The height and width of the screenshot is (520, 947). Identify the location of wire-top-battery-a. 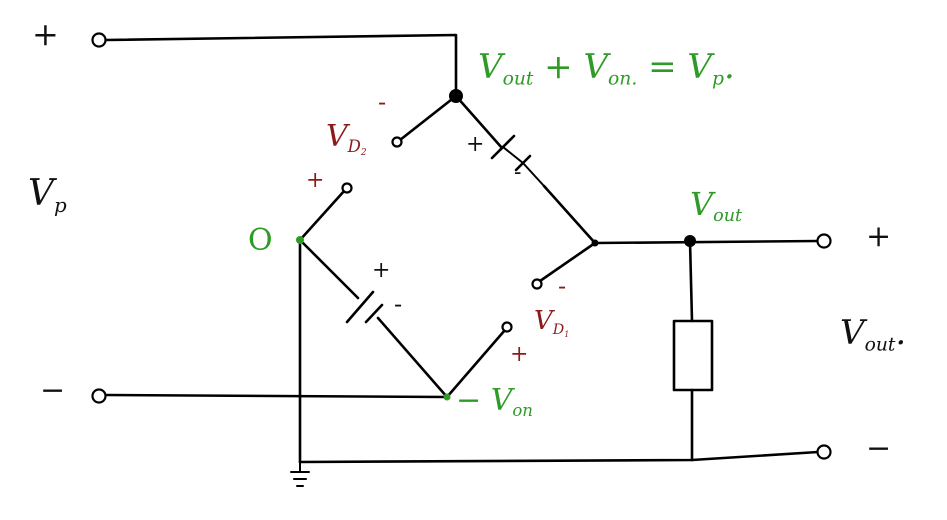
(479, 122).